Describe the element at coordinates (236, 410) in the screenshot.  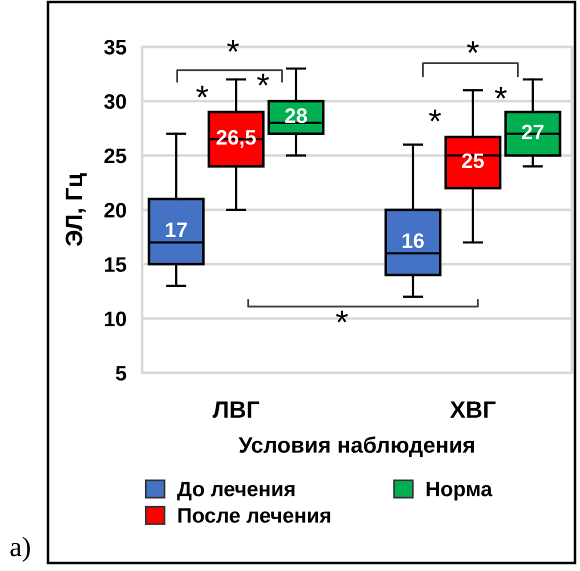
I see `x-tick-label: ЛВГ` at that location.